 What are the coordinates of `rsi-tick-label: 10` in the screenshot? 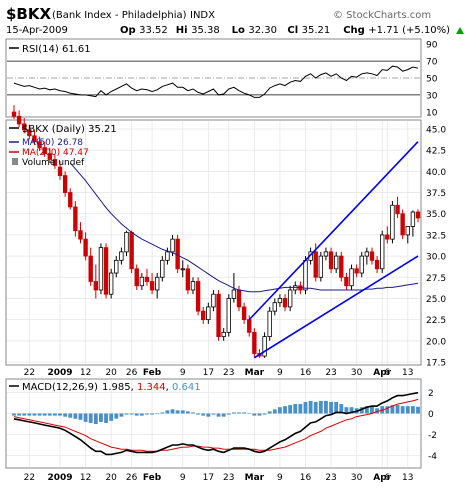 It's located at (432, 113).